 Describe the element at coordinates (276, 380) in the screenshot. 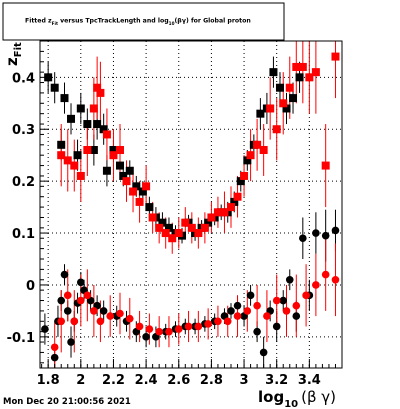

I see `x-tick-label: 3.2` at that location.